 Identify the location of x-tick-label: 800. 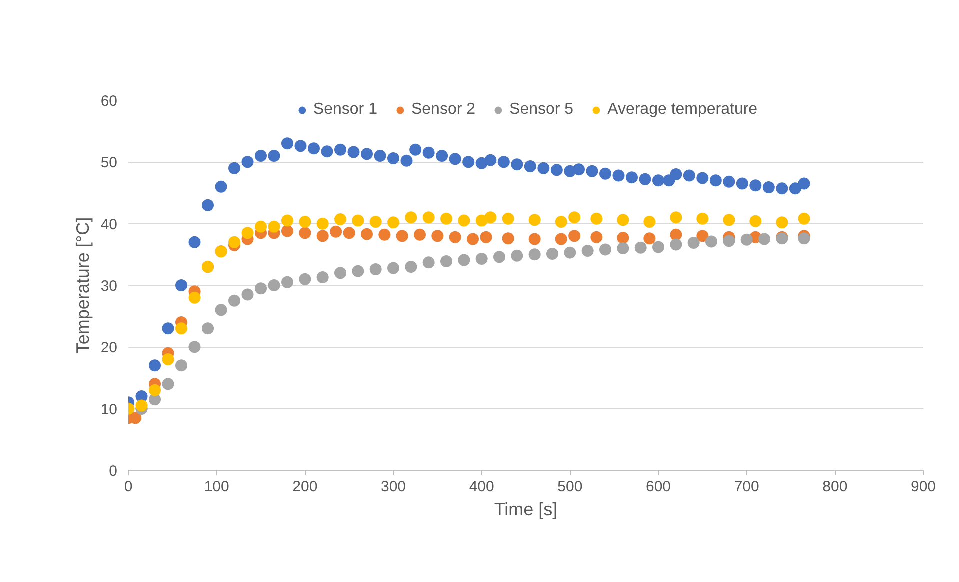
(835, 487).